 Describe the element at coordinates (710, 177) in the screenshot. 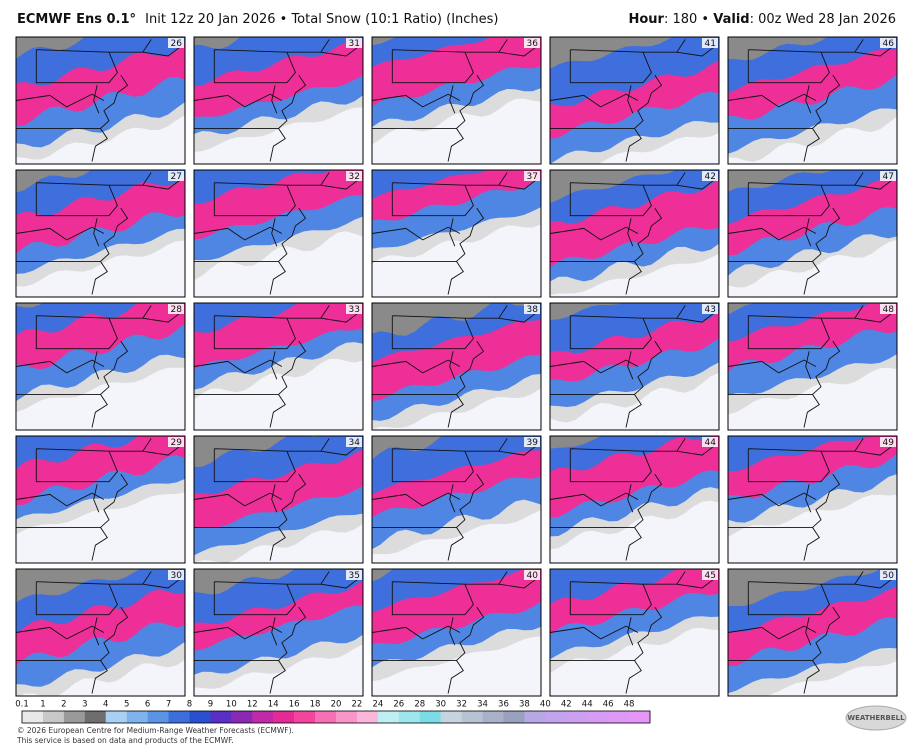

I see `member-number: 42` at that location.